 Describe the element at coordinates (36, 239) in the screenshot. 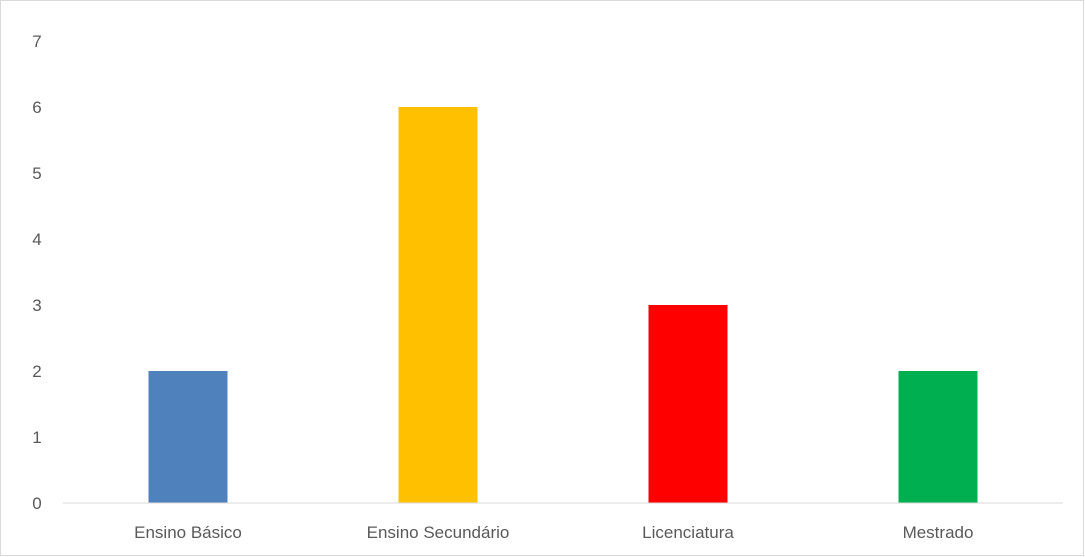

I see `y-tick-label: 4` at that location.